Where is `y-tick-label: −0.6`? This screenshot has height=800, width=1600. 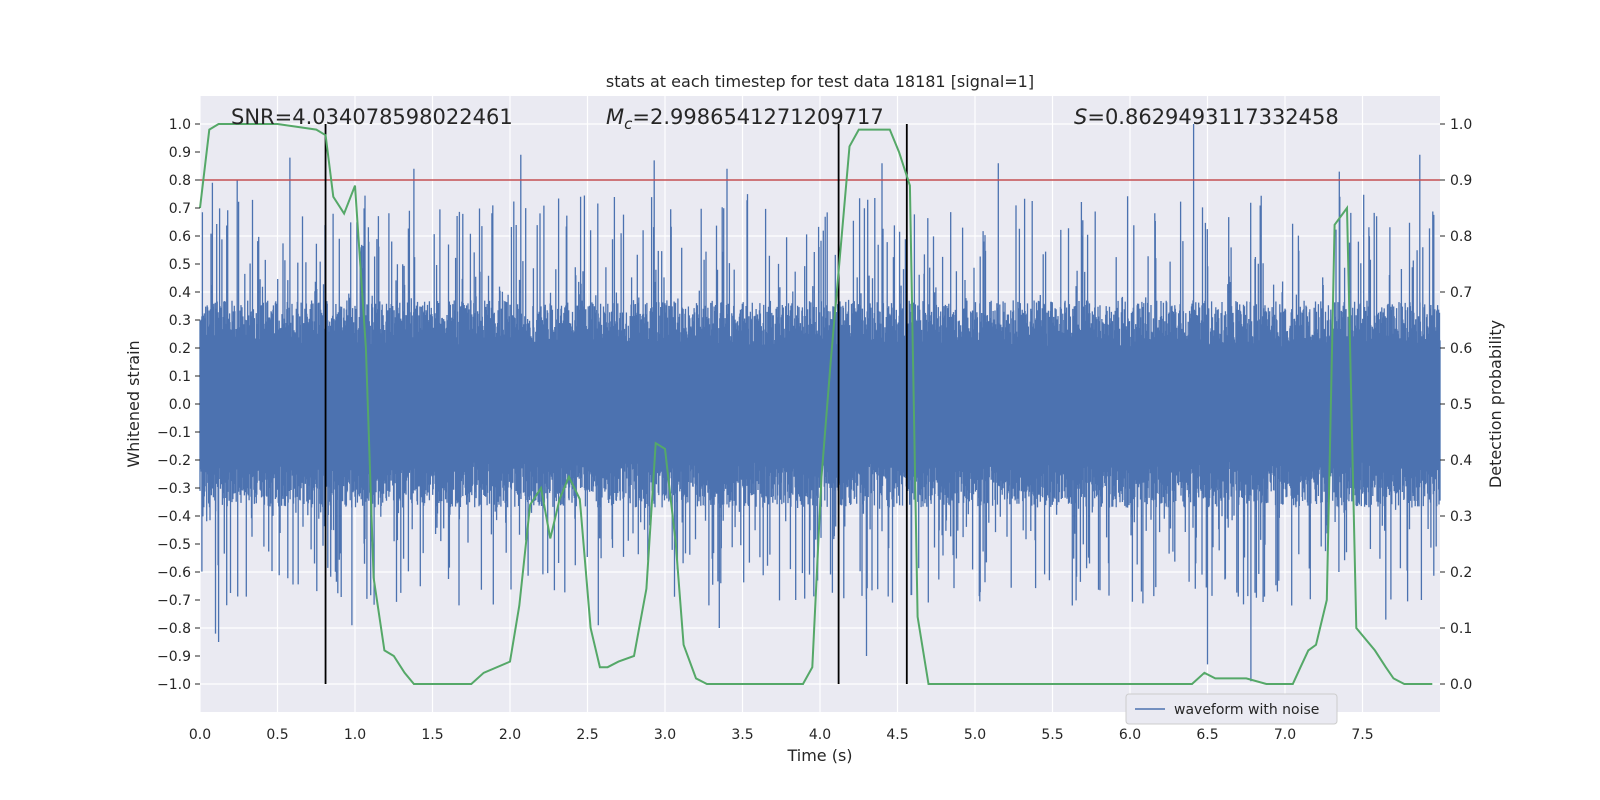 y-tick-label: −0.6 is located at coordinates (174, 573).